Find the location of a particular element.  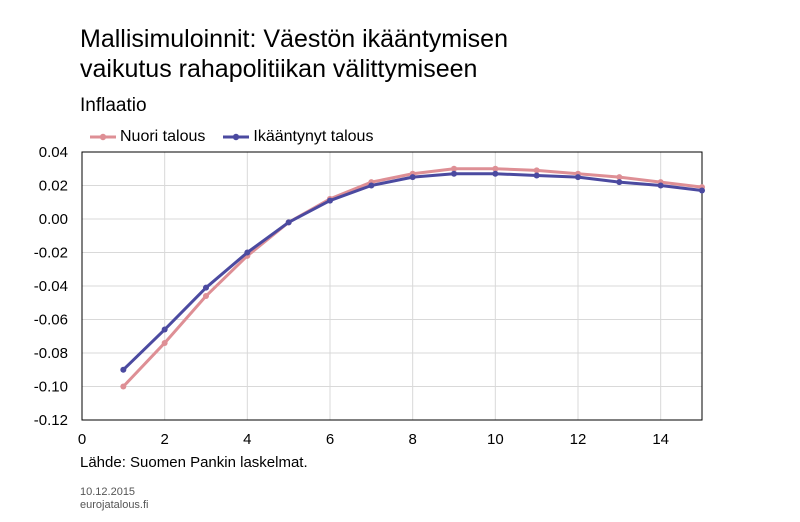

chart-subtitle: Inflaatio is located at coordinates (113, 105).